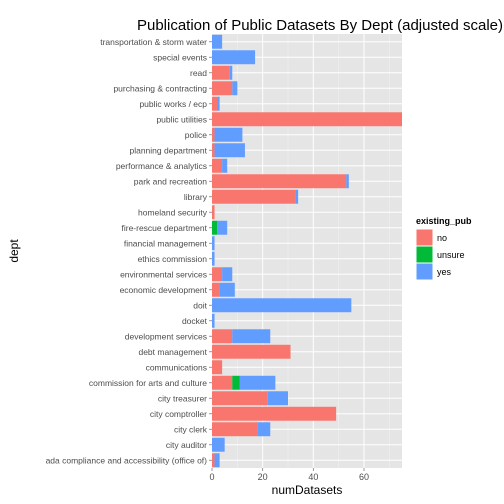  Describe the element at coordinates (173, 104) in the screenshot. I see `y-tick-label: public works / ecp` at that location.